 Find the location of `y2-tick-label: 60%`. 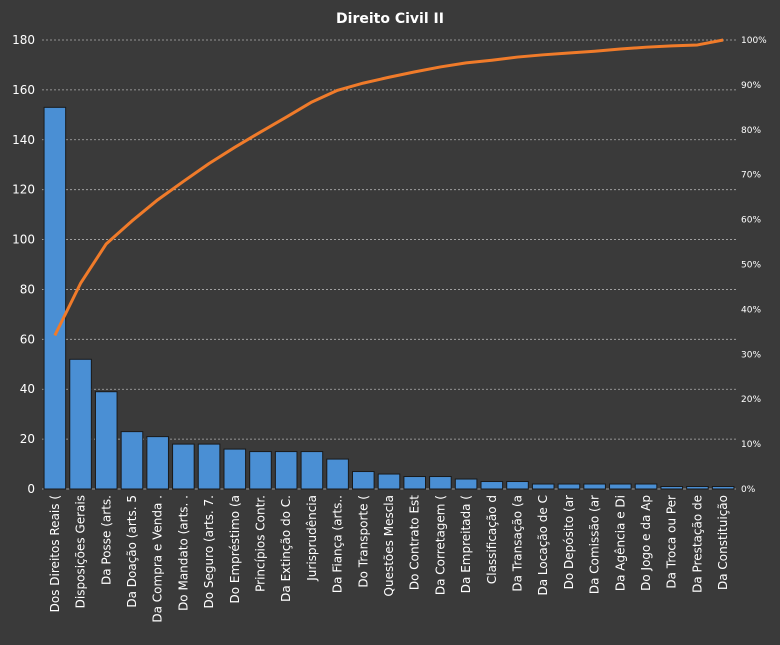

y2-tick-label: 60% is located at coordinates (751, 221).